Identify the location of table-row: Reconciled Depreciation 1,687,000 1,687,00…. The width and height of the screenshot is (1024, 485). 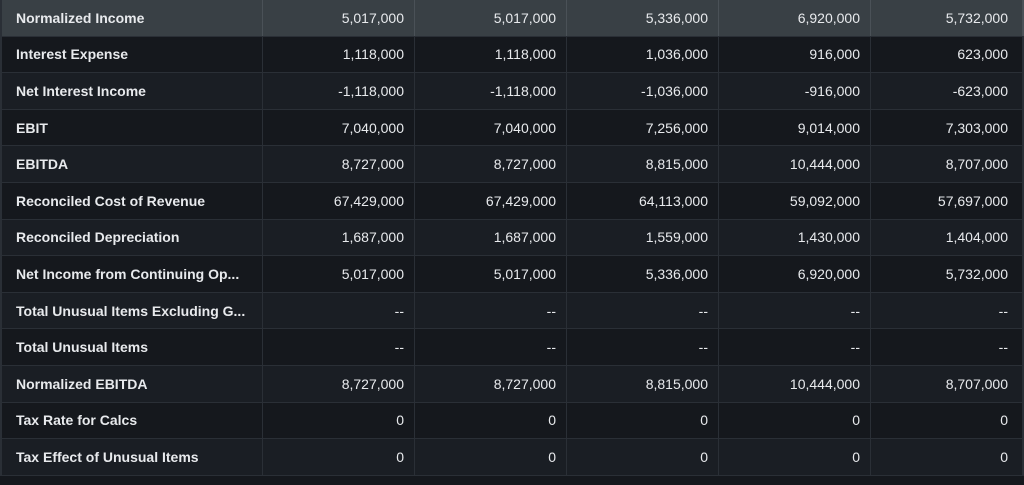
(512, 238).